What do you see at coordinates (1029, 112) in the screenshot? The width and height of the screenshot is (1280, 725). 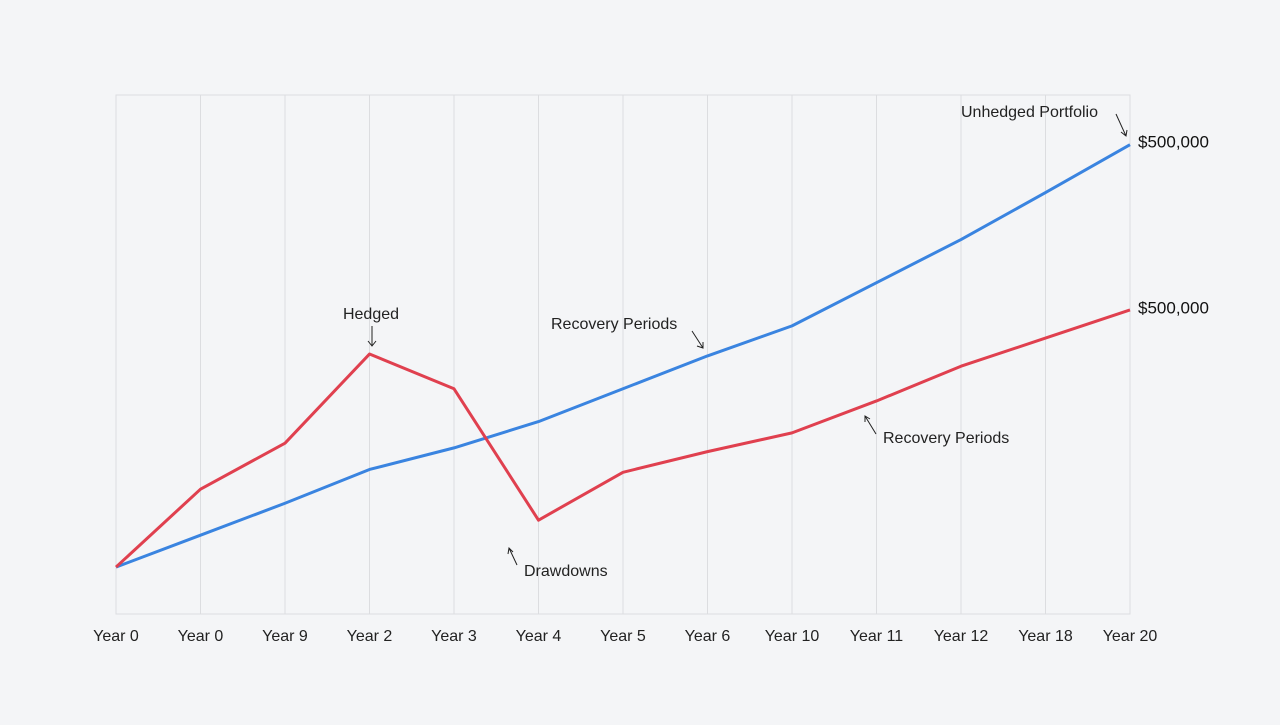 I see `series-label: Unhedged Portfolio` at bounding box center [1029, 112].